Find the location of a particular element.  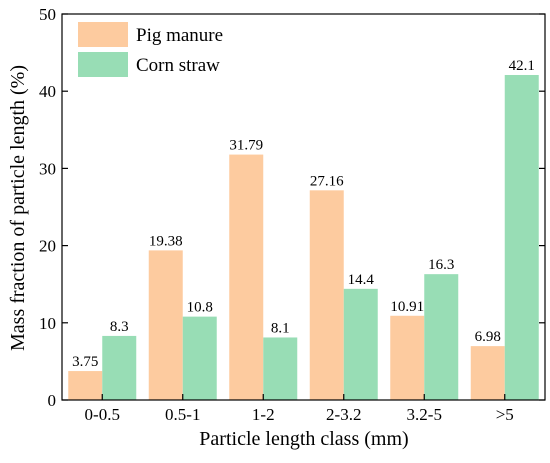

legend-label-pig-manure: Pig manure is located at coordinates (179, 35).